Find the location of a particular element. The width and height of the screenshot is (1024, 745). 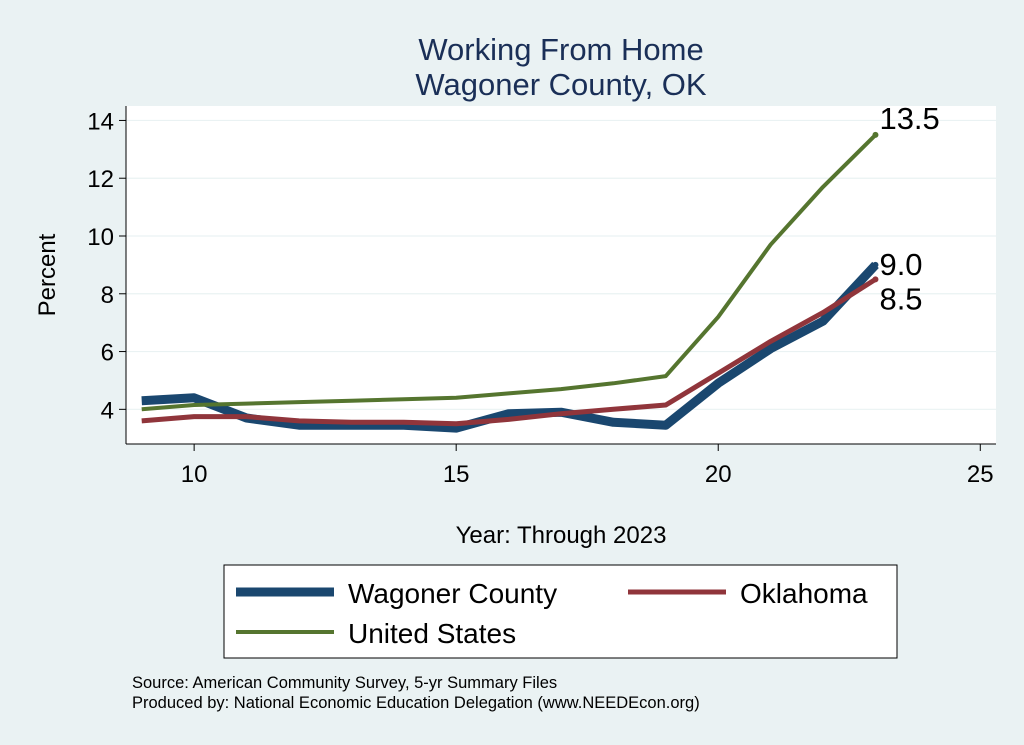

x-tick-label: 15 is located at coordinates (456, 474).